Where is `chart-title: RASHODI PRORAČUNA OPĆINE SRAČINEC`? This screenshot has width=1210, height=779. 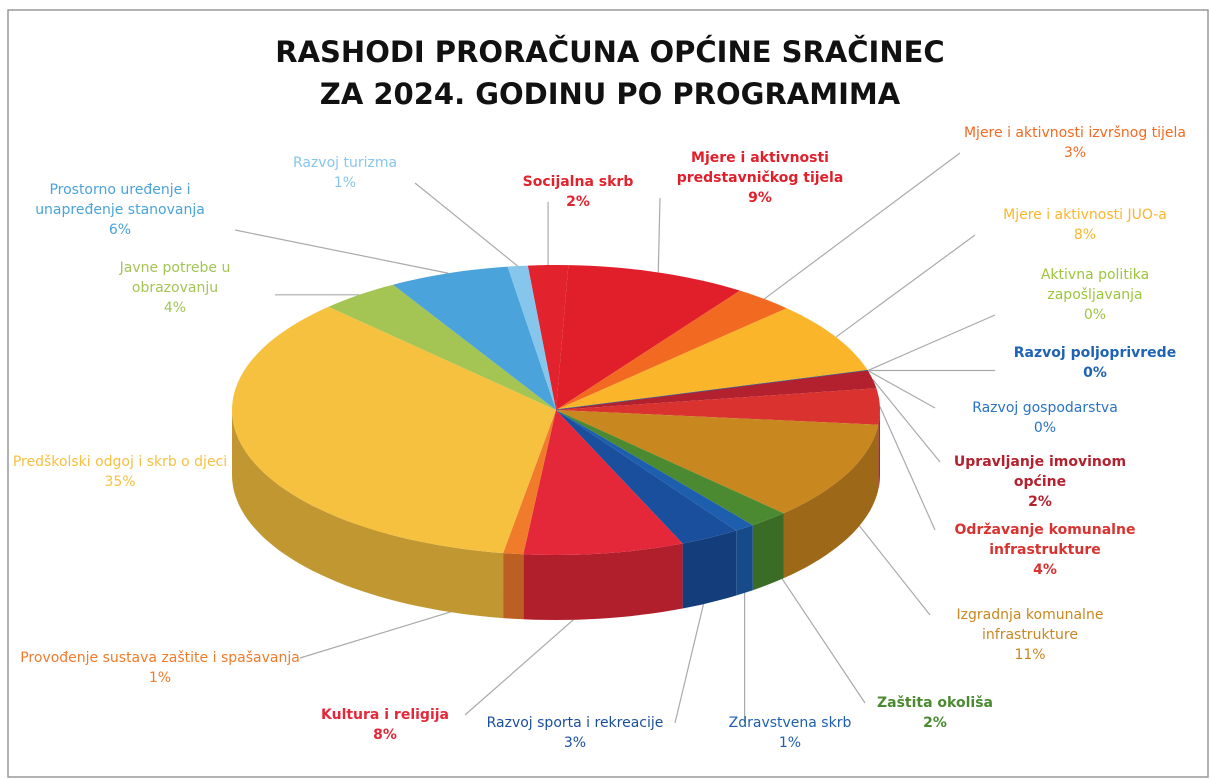 chart-title: RASHODI PRORAČUNA OPĆINE SRAČINEC is located at coordinates (609, 52).